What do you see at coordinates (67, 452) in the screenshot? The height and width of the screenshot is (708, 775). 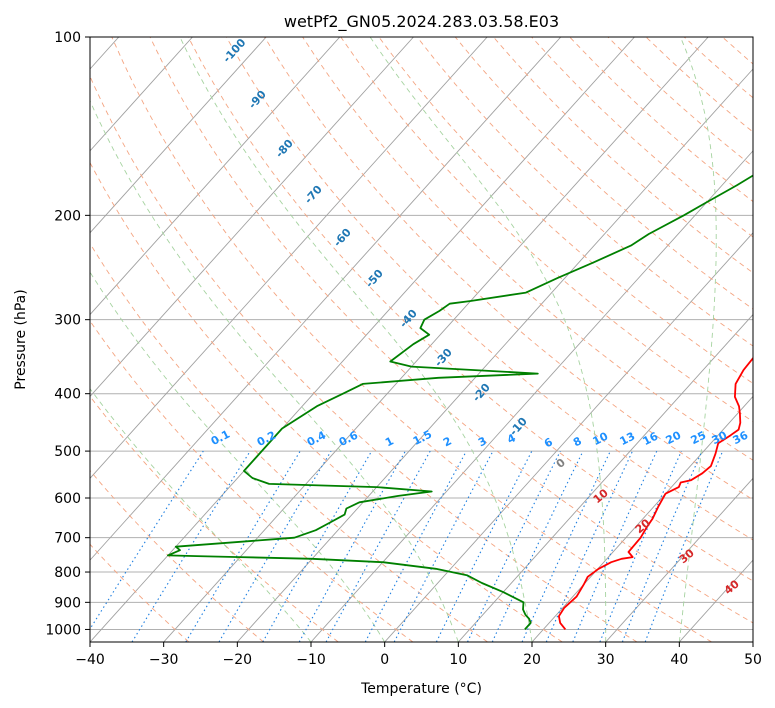 I see `y-tick-label: 500` at bounding box center [67, 452].